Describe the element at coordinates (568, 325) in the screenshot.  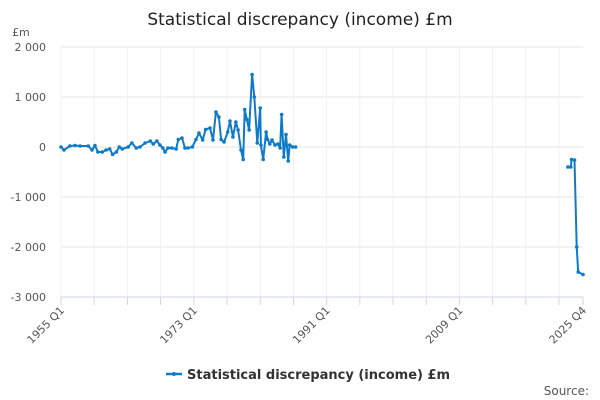
I see `x-tick-label: 2025 Q4` at that location.